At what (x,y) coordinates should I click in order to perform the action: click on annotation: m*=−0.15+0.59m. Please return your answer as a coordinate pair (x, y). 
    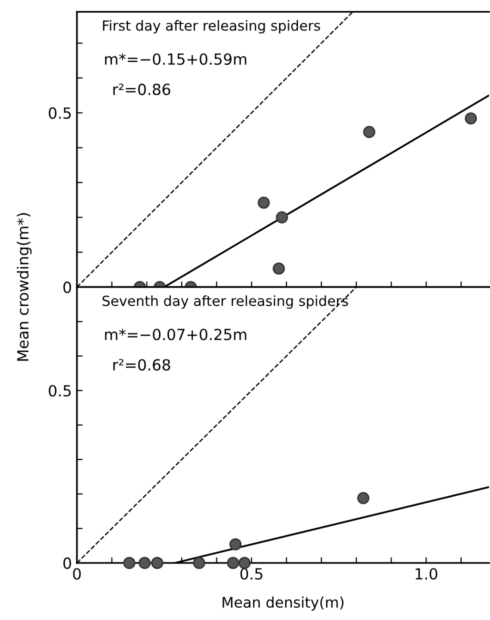
    Looking at the image, I should click on (175, 59).